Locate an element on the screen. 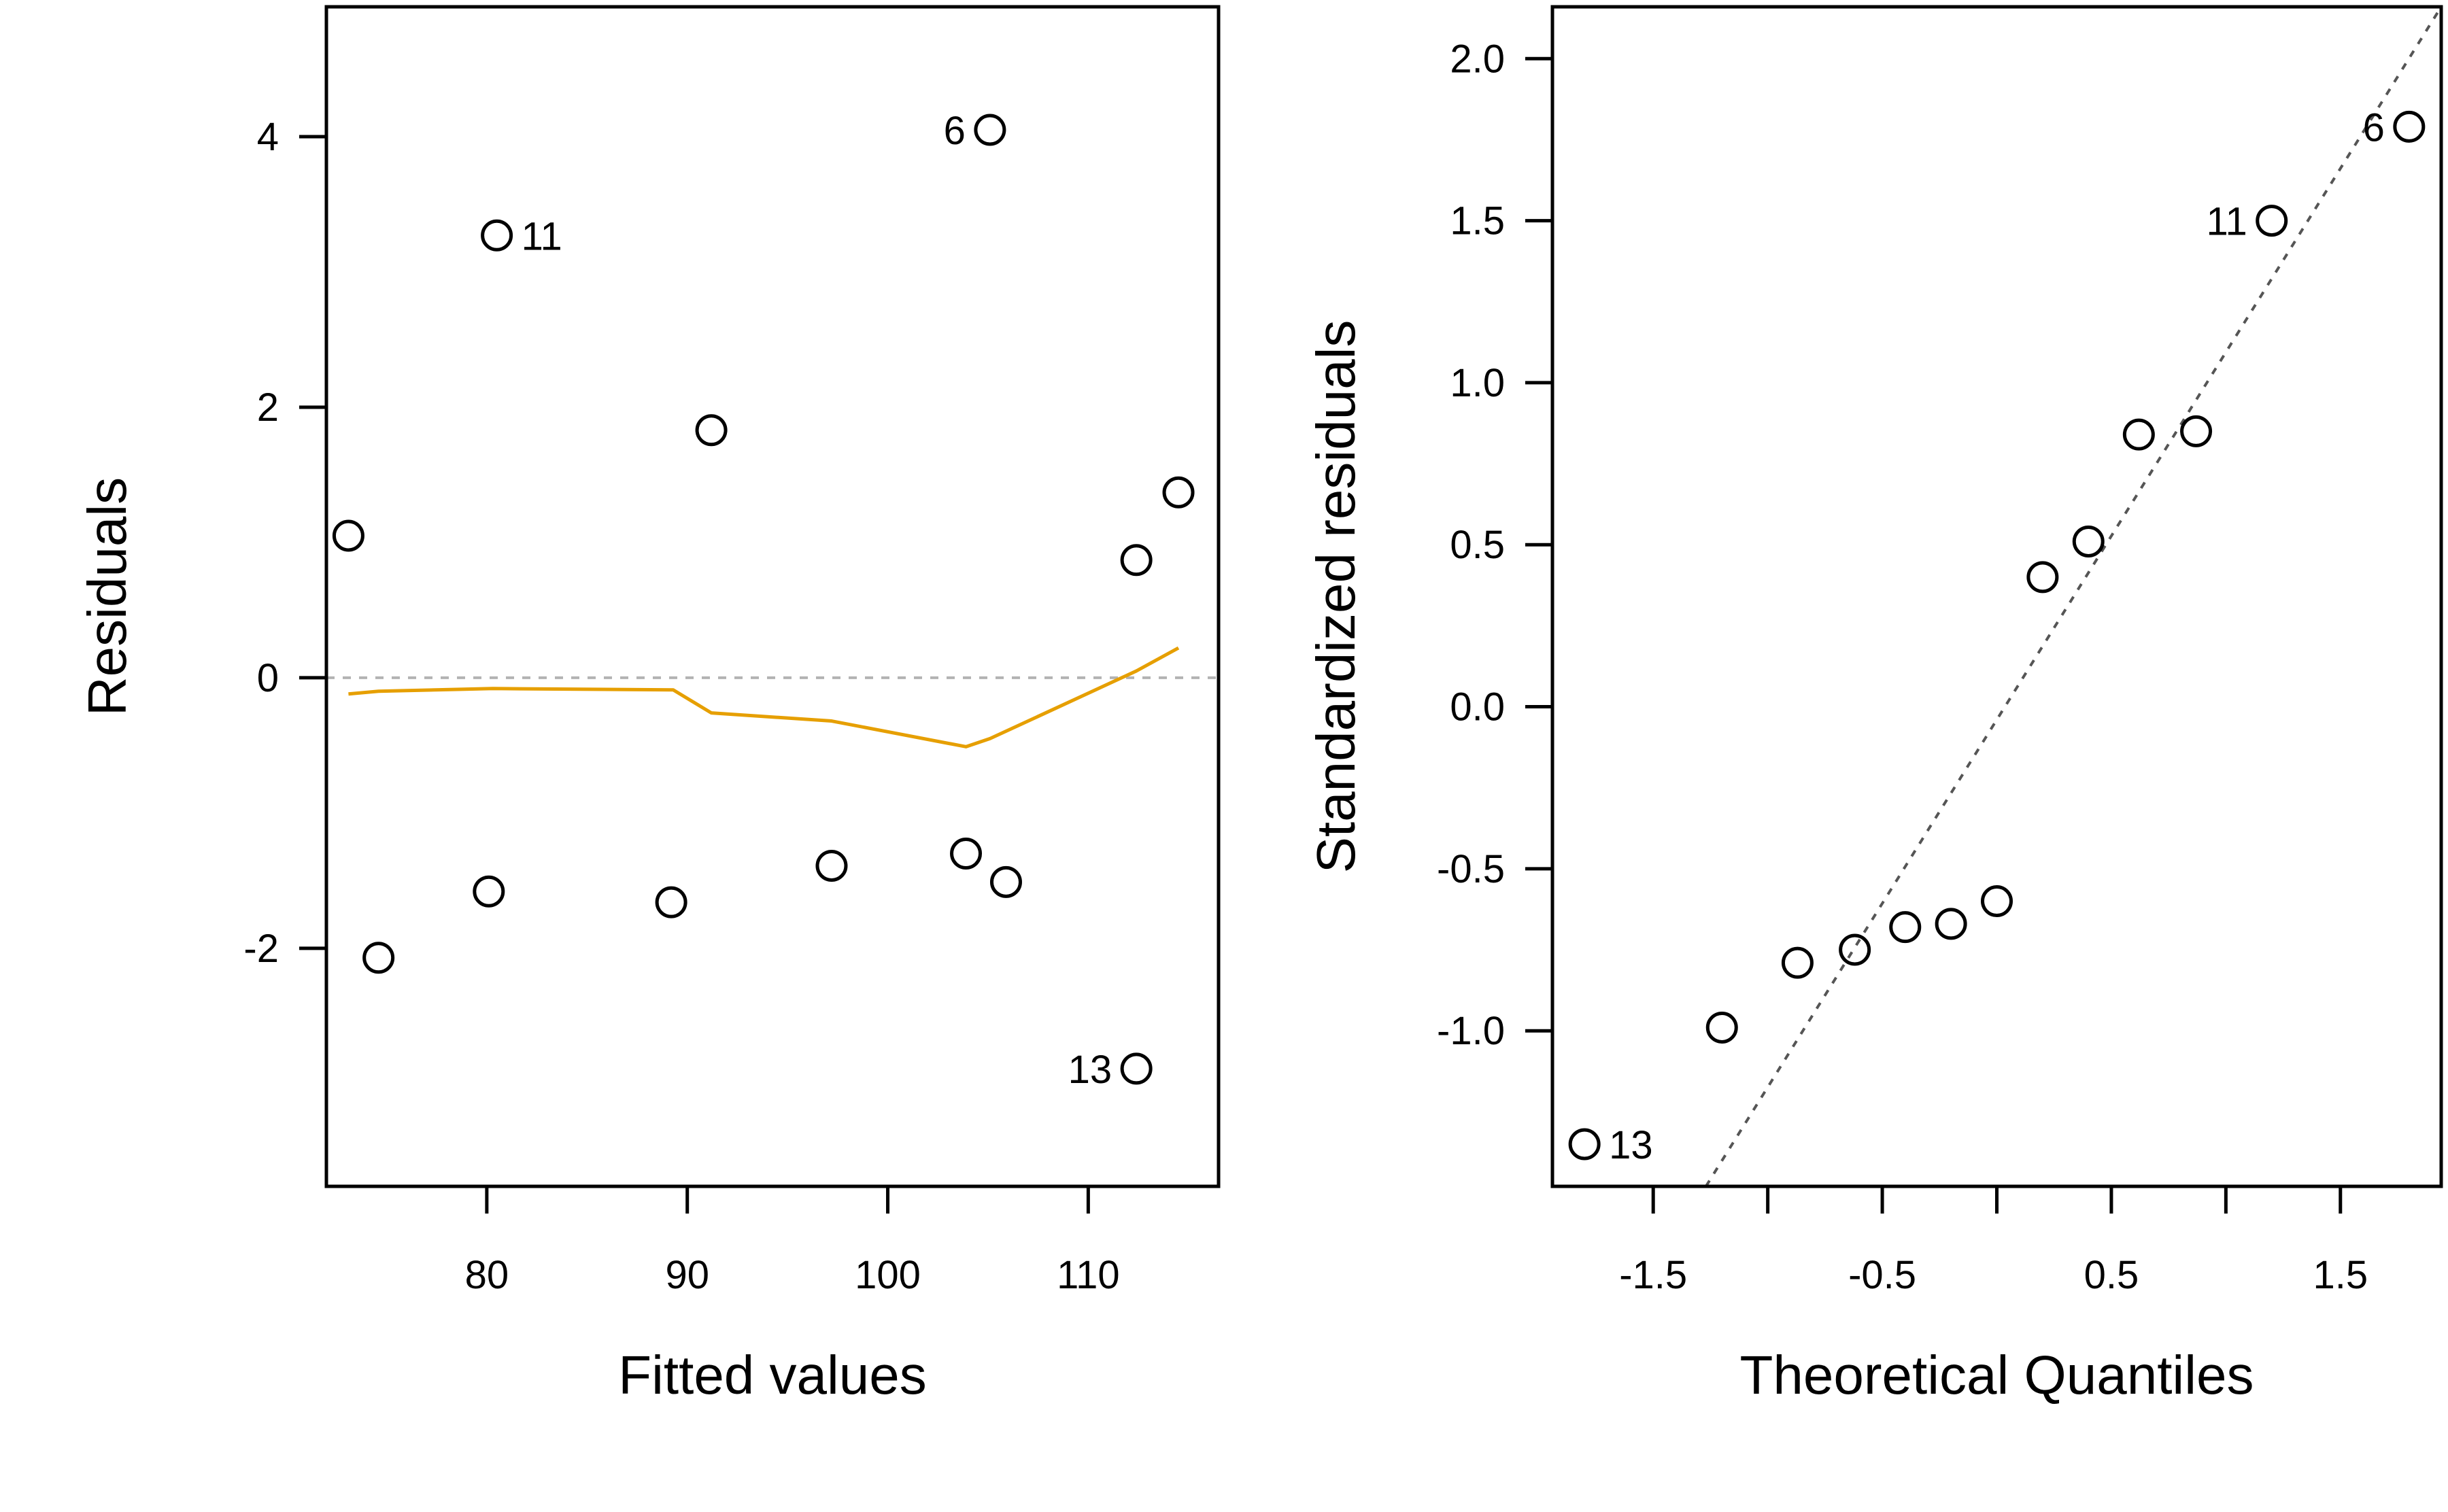 This screenshot has width=2448, height=1512. y-axis-title: Standardized residuals is located at coordinates (1336, 597).